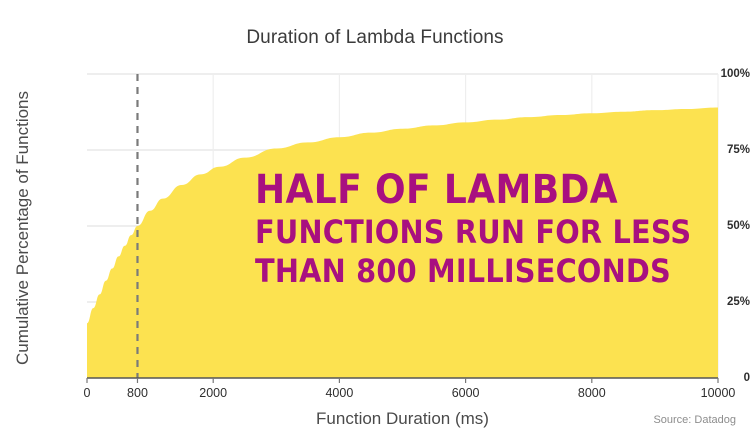 Image resolution: width=750 pixels, height=446 pixels. I want to click on y-tick-label: 75%, so click(738, 150).